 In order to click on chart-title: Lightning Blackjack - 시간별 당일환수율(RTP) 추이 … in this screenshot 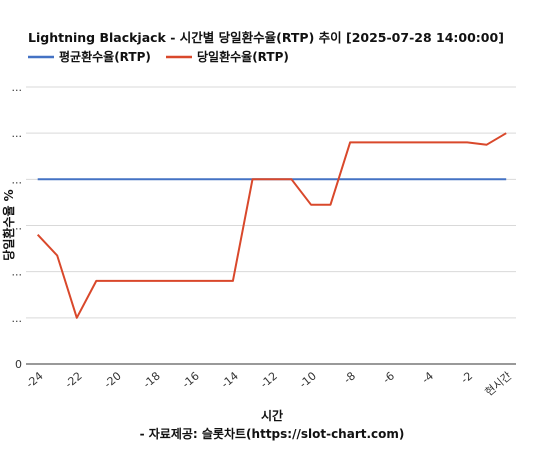, I will do `click(266, 37)`.